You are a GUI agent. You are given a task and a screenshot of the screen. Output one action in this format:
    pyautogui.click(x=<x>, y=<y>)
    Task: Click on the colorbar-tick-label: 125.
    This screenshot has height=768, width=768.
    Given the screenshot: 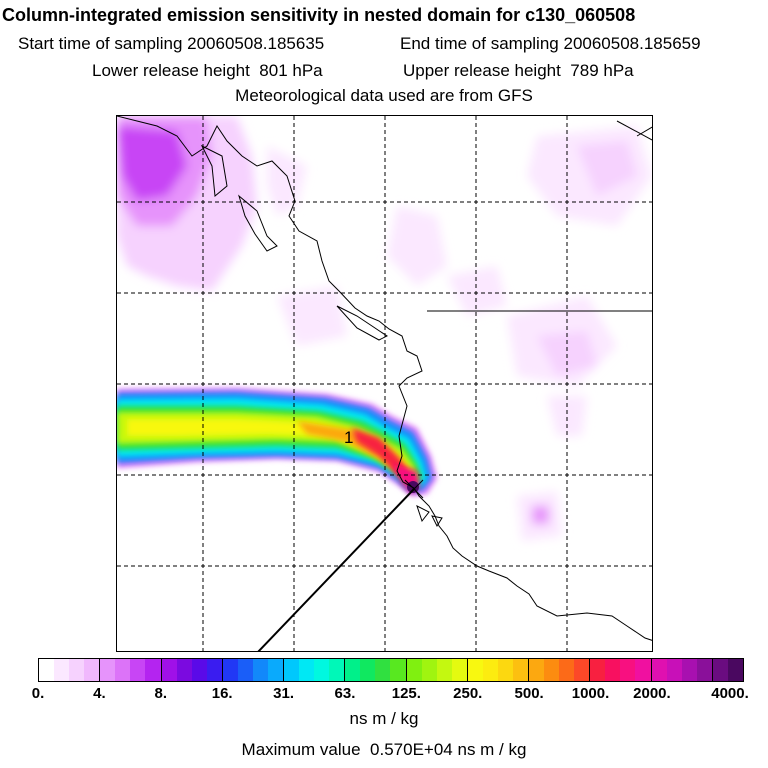 What is the action you would take?
    pyautogui.click(x=406, y=693)
    